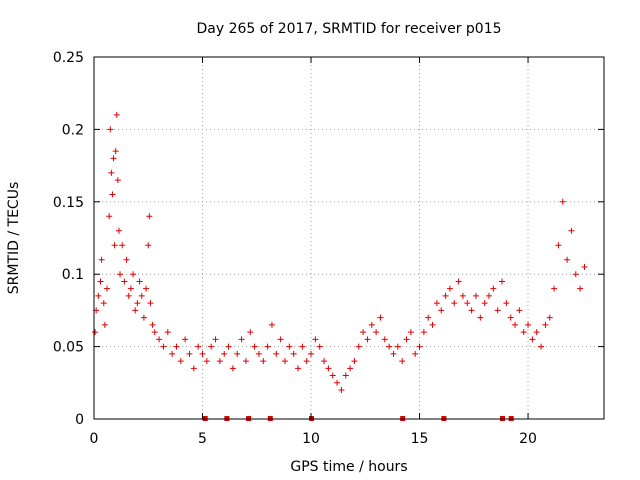 This screenshot has height=480, width=640. I want to click on x-tick-label: 5, so click(202, 439).